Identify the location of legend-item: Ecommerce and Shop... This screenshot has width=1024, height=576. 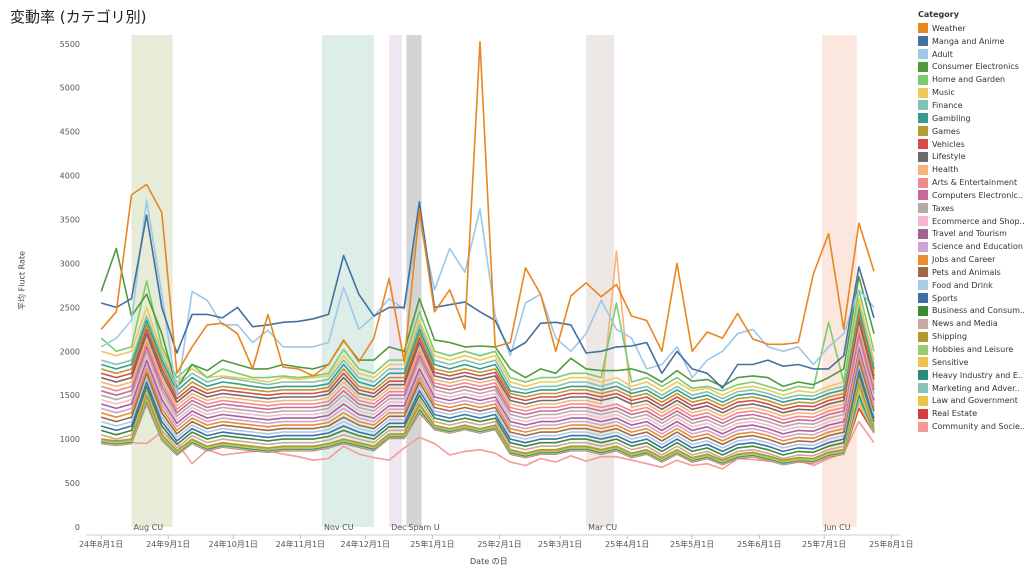
(971, 221).